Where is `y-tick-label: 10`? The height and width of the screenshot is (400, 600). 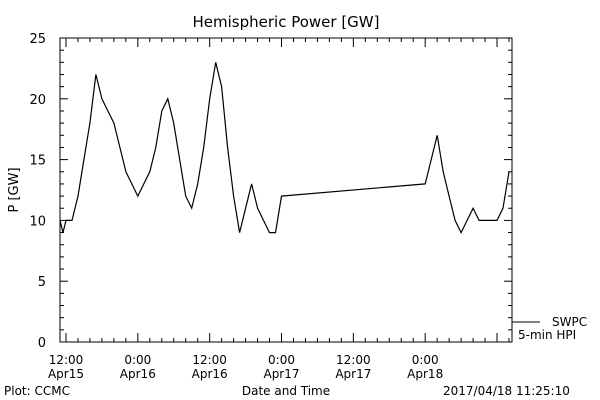
y-tick-label: 10 is located at coordinates (37, 221).